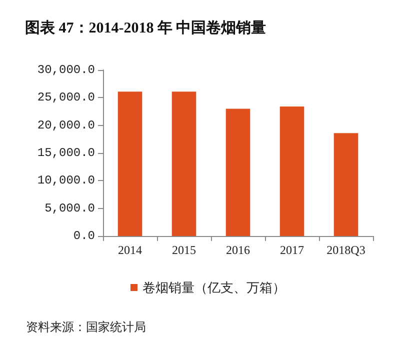 Image resolution: width=416 pixels, height=349 pixels. I want to click on y-tick-label: 30,000.0, so click(66, 70).